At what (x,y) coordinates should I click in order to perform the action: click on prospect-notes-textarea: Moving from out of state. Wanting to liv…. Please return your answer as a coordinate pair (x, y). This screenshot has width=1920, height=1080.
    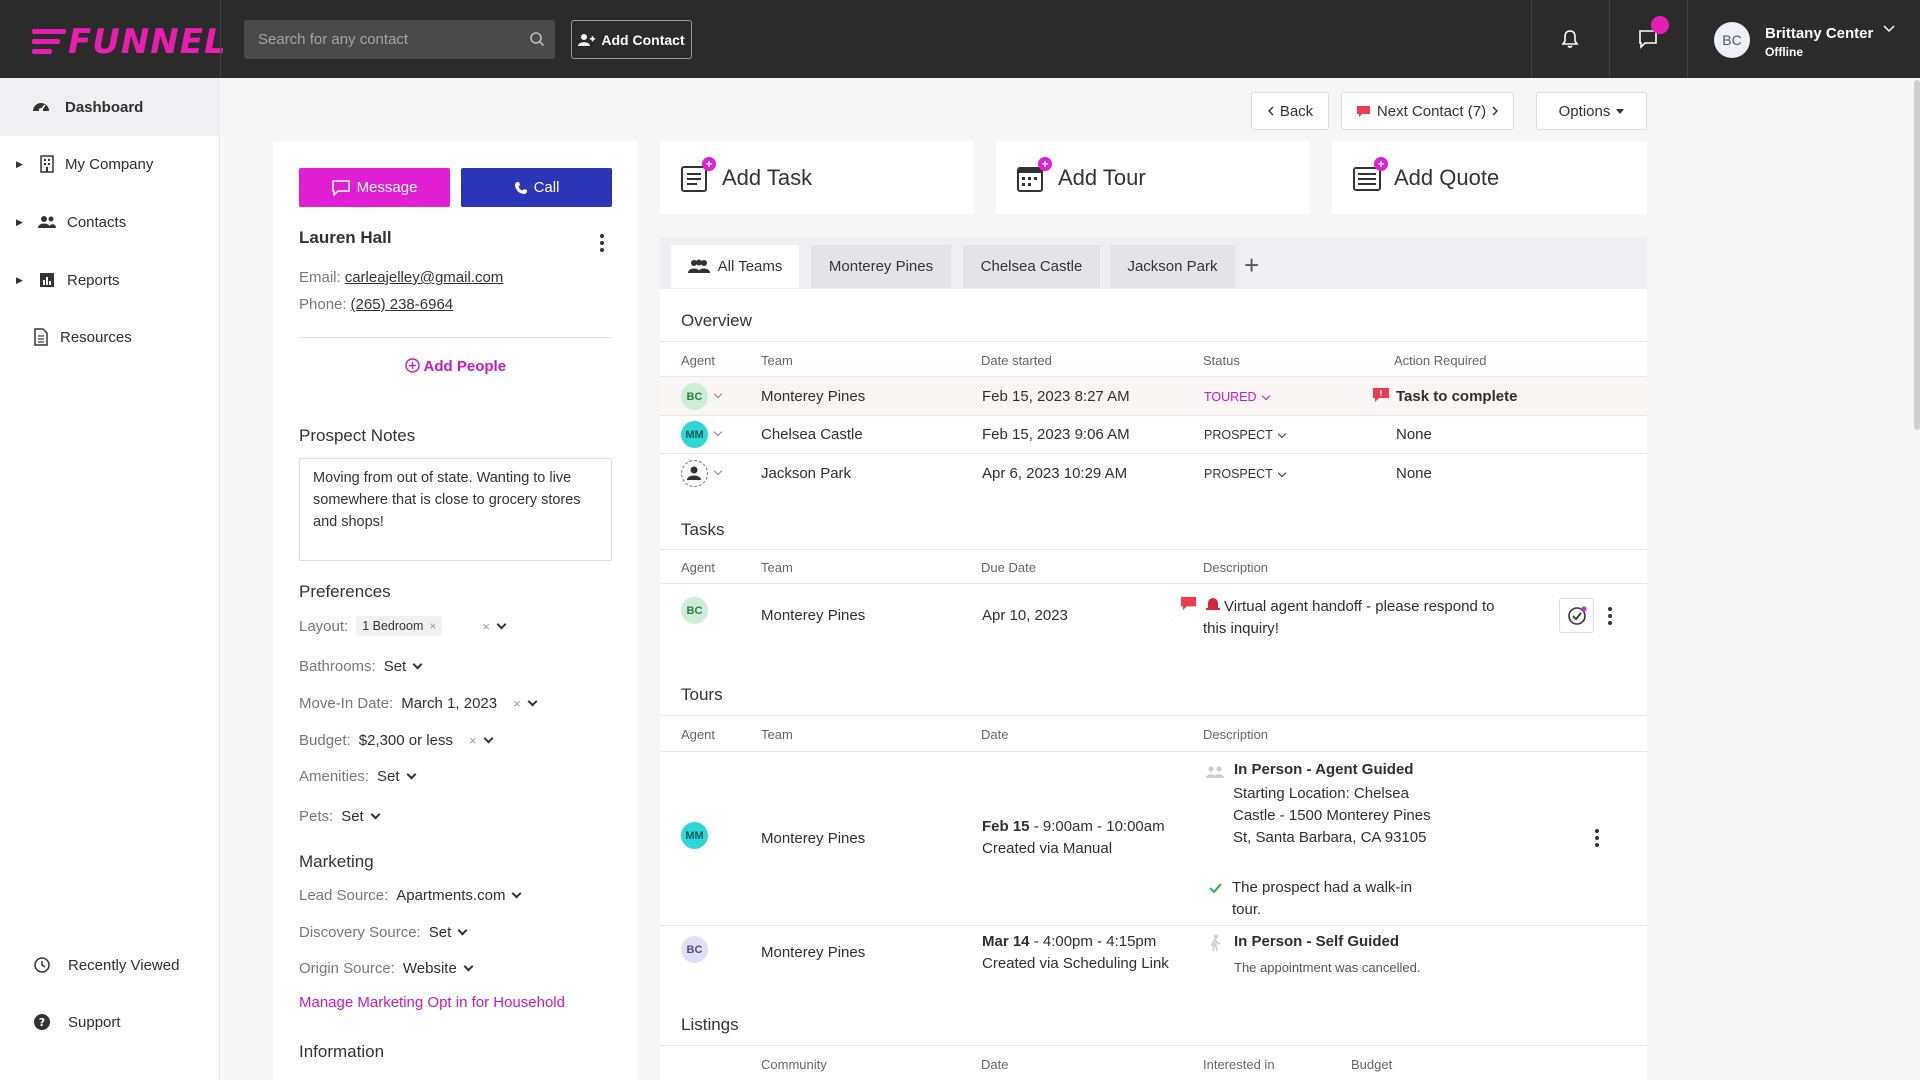
    Looking at the image, I should click on (455, 509).